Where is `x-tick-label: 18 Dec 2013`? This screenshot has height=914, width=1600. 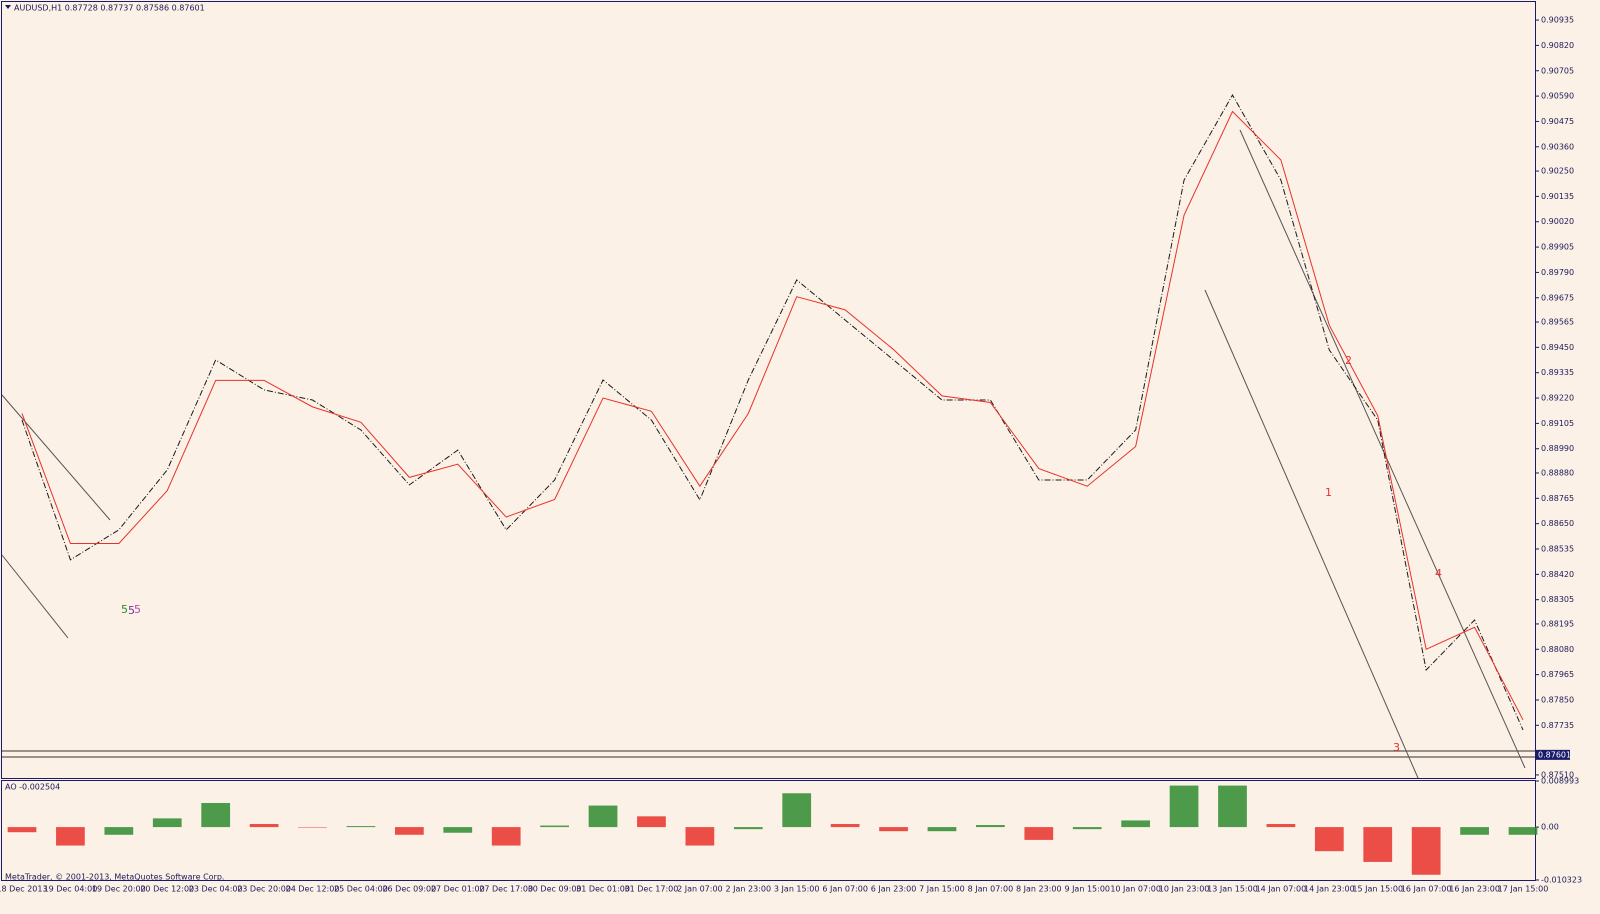 x-tick-label: 18 Dec 2013 is located at coordinates (24, 889).